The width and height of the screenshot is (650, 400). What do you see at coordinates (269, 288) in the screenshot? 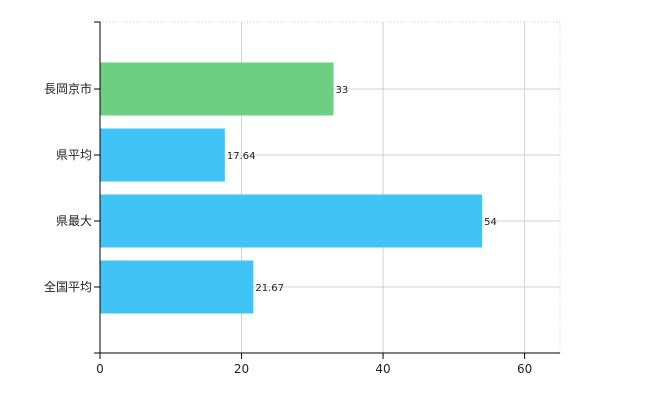
I see `data-label-4: 21.67` at bounding box center [269, 288].